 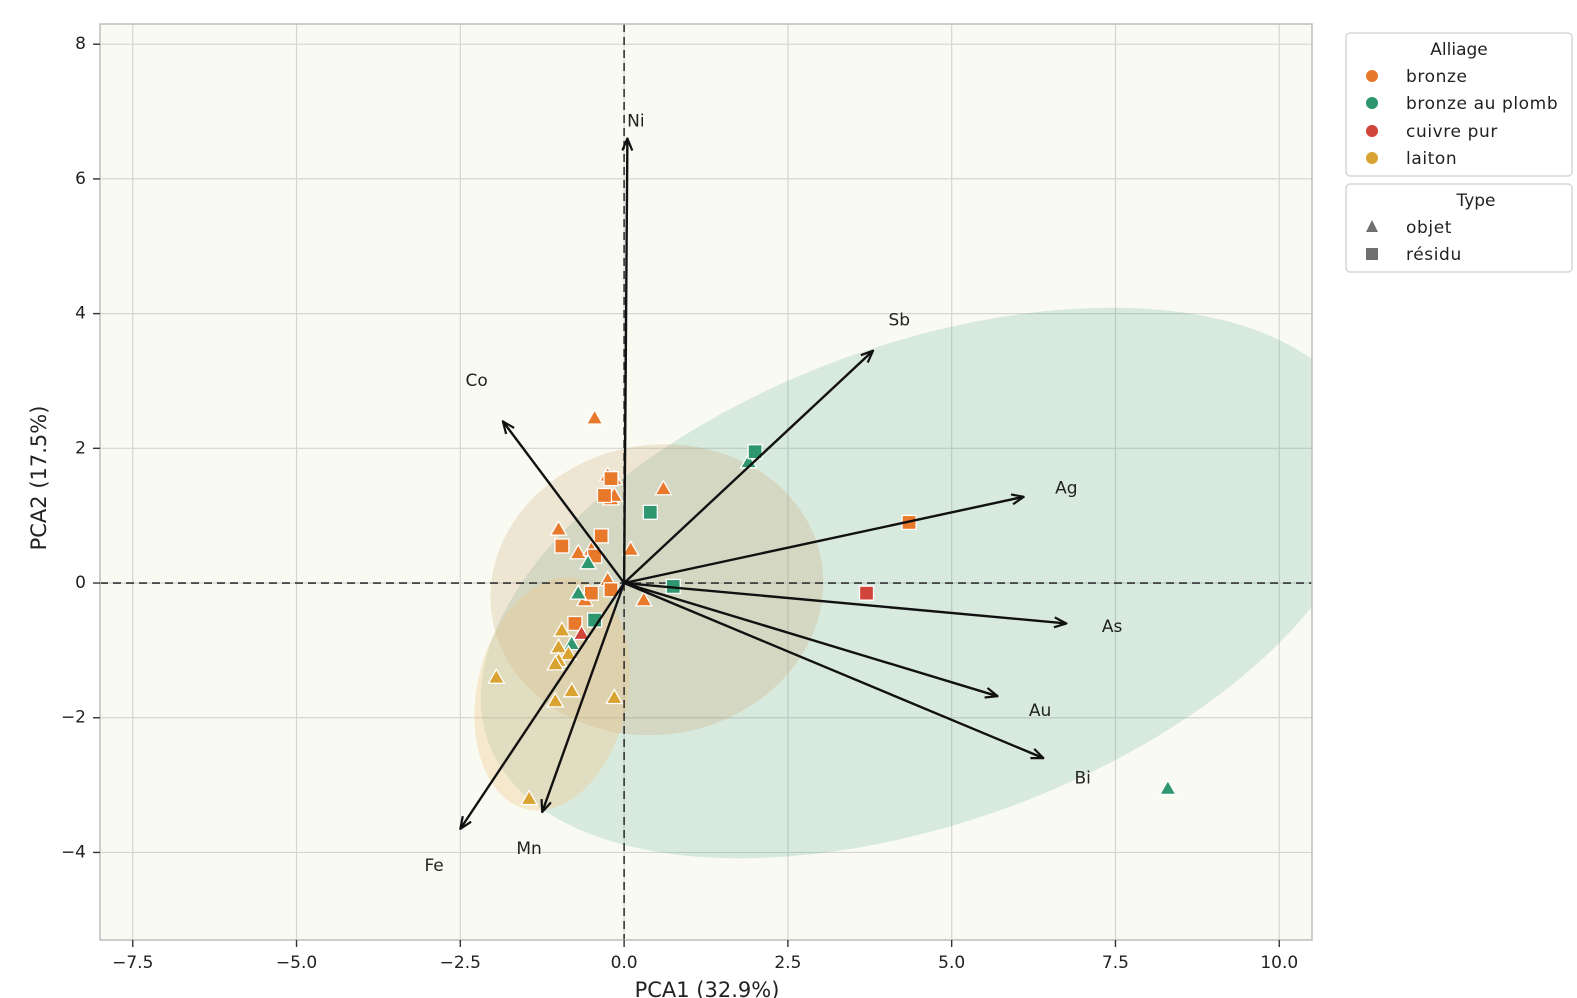 I want to click on y-axis: −4 −2 0 2 4 6 8, so click(x=80, y=448).